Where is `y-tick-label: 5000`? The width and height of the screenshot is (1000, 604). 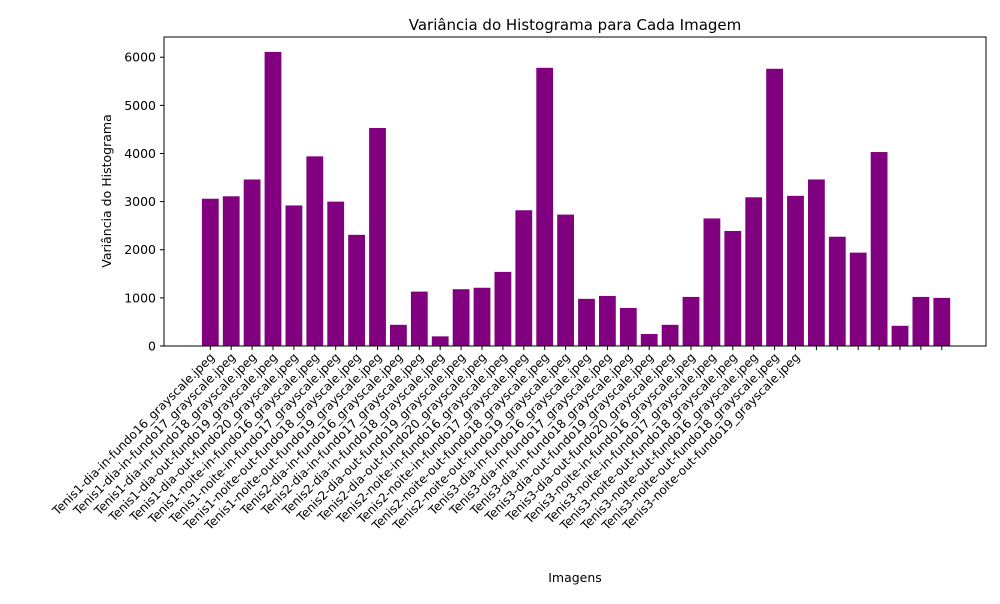 y-tick-label: 5000 is located at coordinates (140, 105).